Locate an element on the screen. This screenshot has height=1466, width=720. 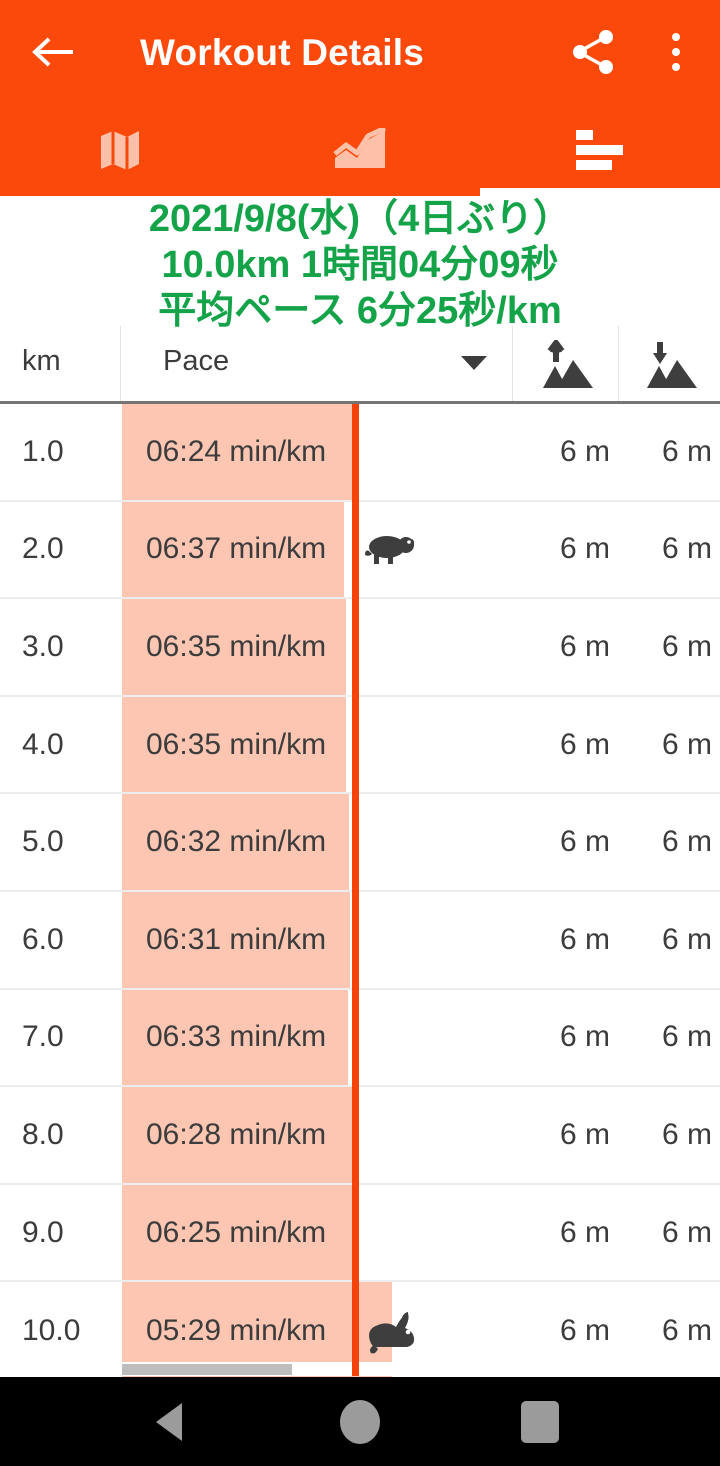
table-row: 8.0 06:28 min/km 6 m 6 m is located at coordinates (360, 1136).